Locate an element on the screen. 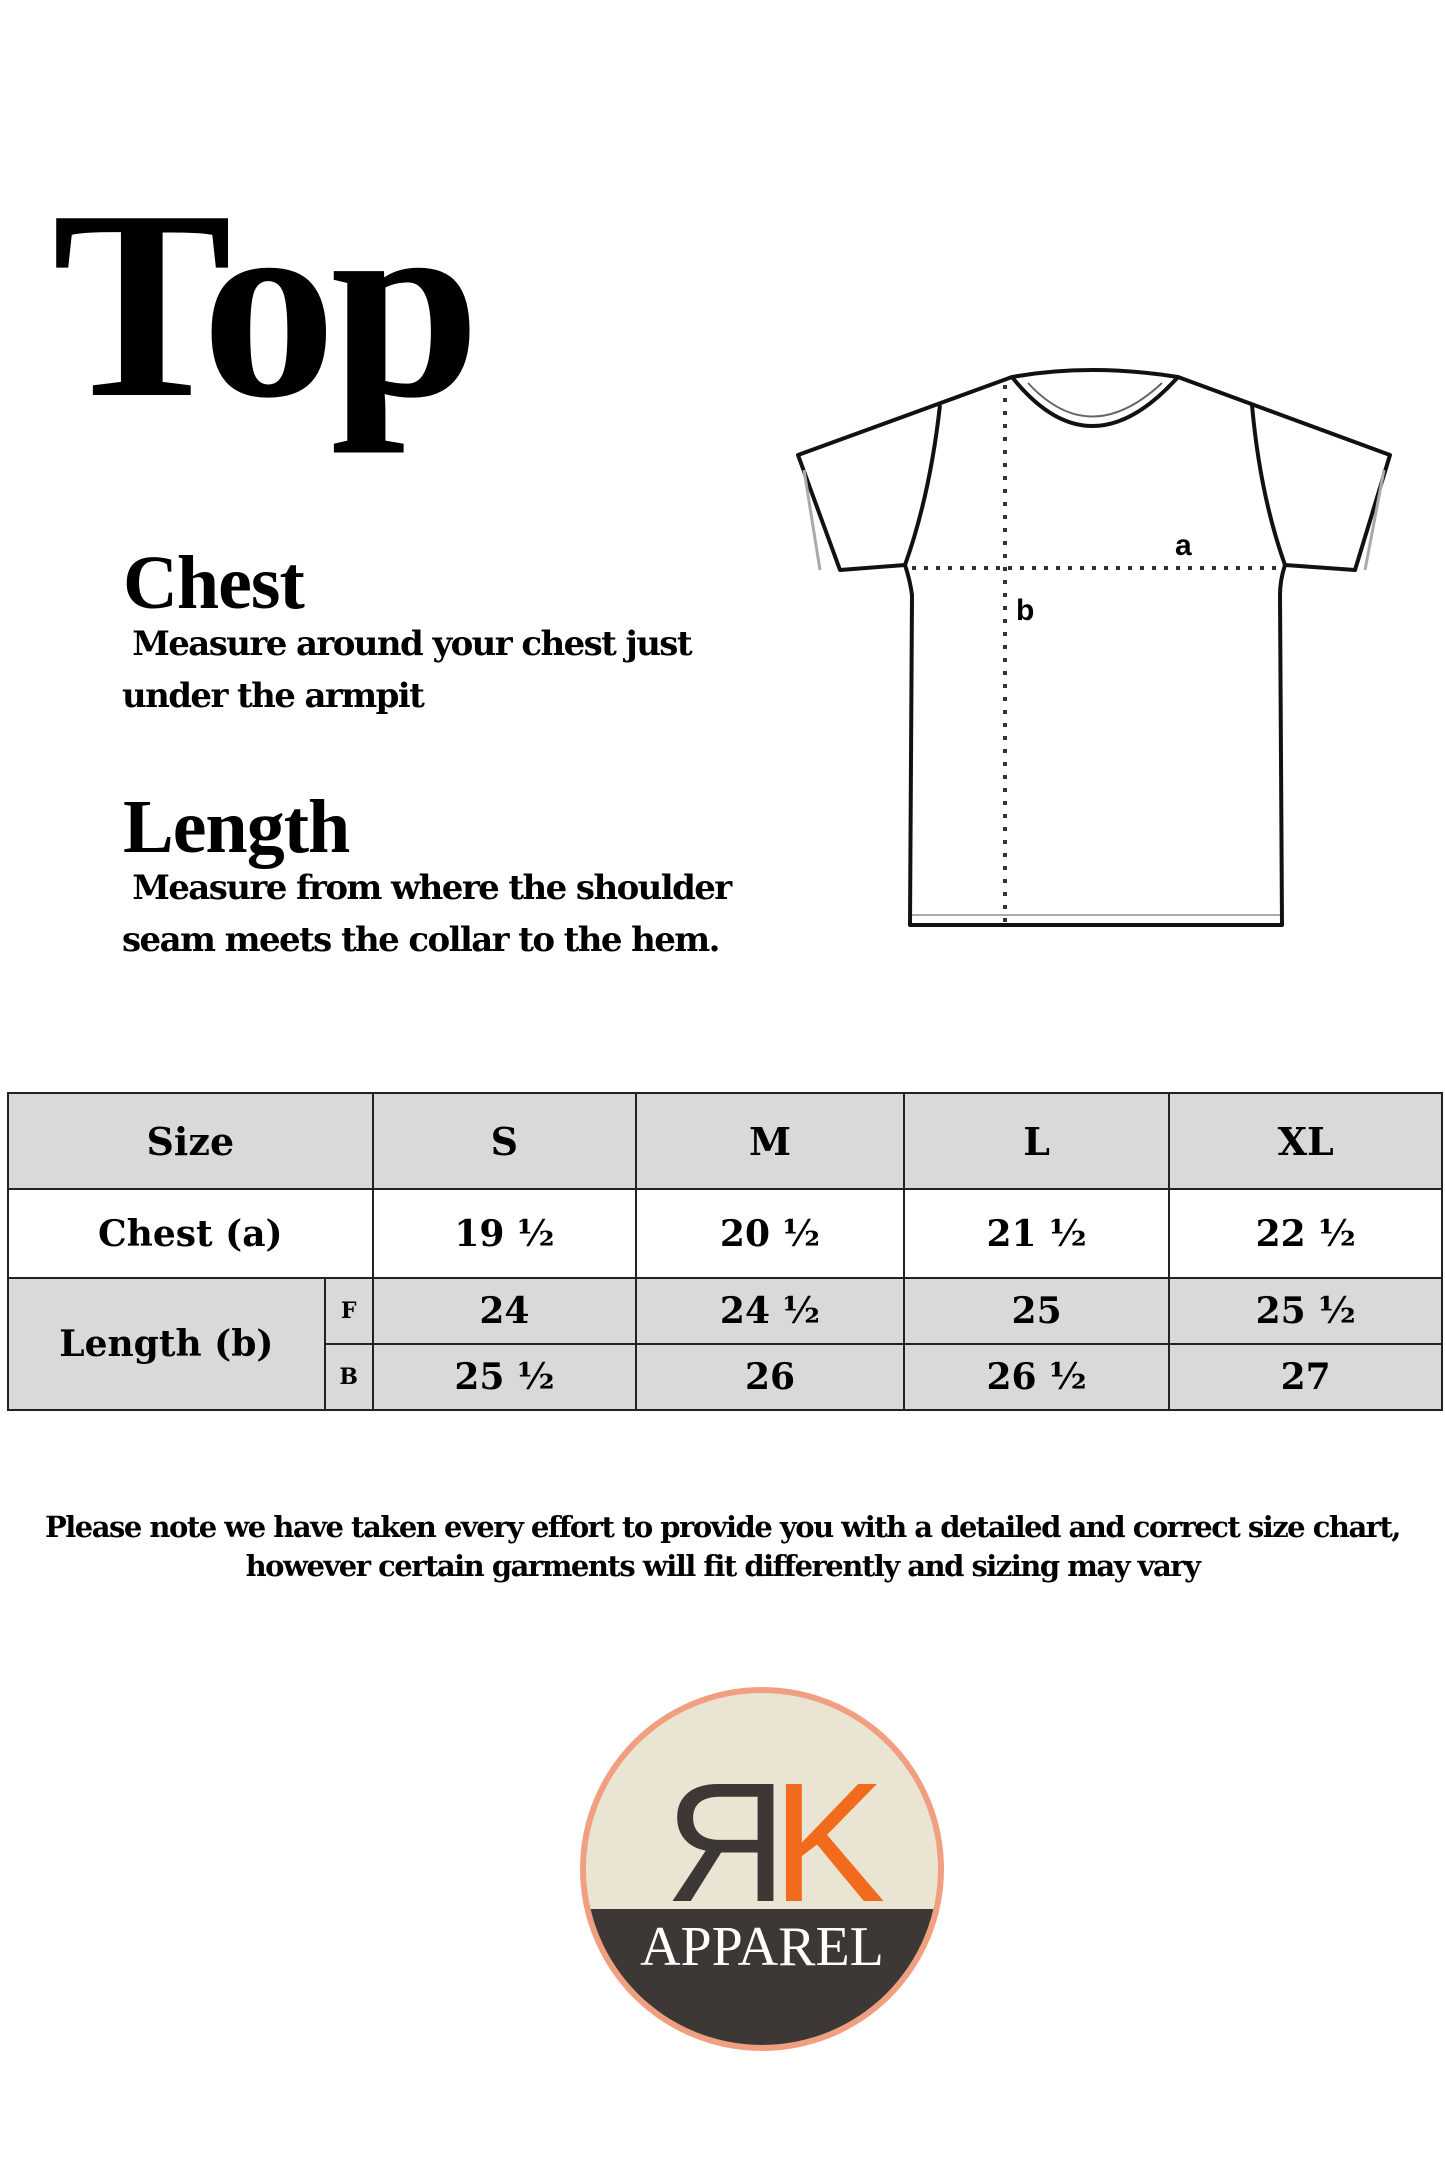 This screenshot has height=2168, width=1445. chest-xl: 22 ½ is located at coordinates (1305, 1233).